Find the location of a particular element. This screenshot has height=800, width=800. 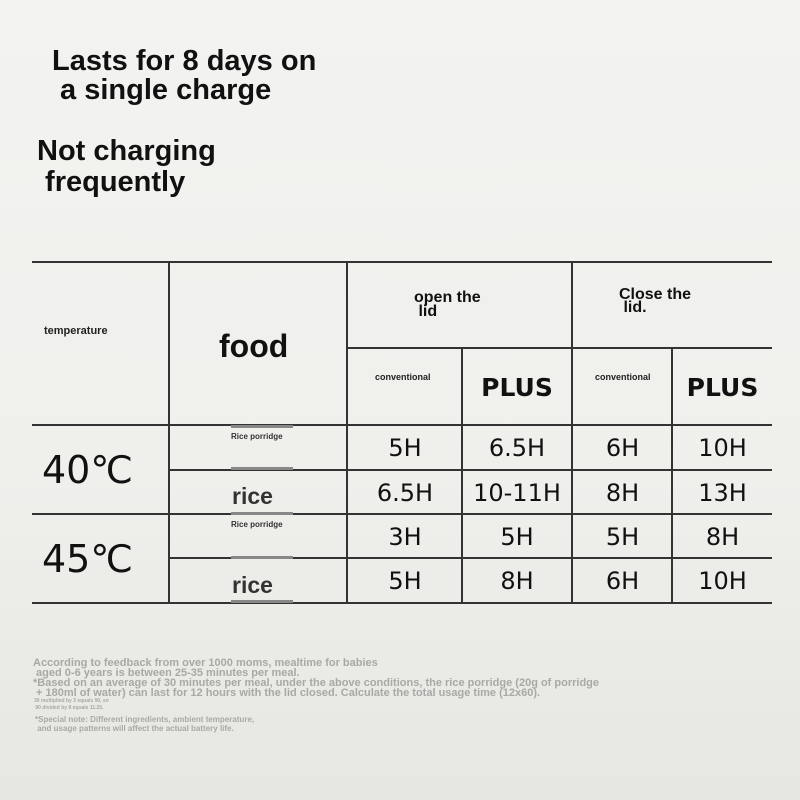

subheader-open-plus: PLUS is located at coordinates (517, 387).